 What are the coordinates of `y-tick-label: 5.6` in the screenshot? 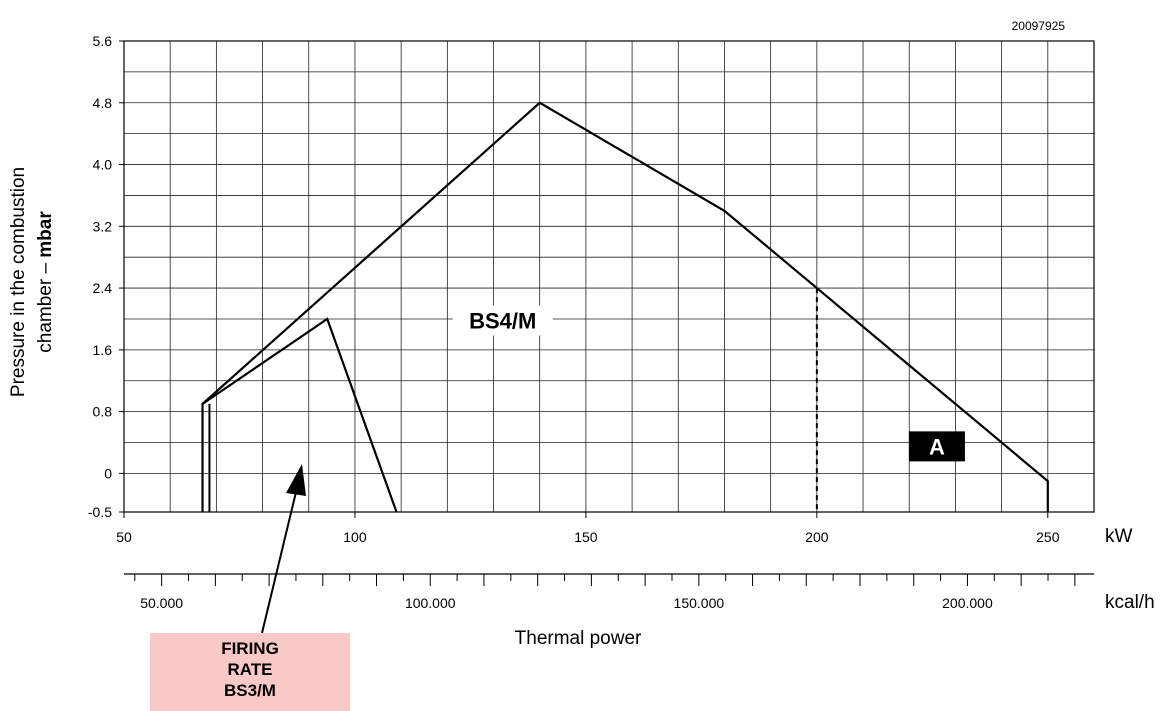 It's located at (103, 41).